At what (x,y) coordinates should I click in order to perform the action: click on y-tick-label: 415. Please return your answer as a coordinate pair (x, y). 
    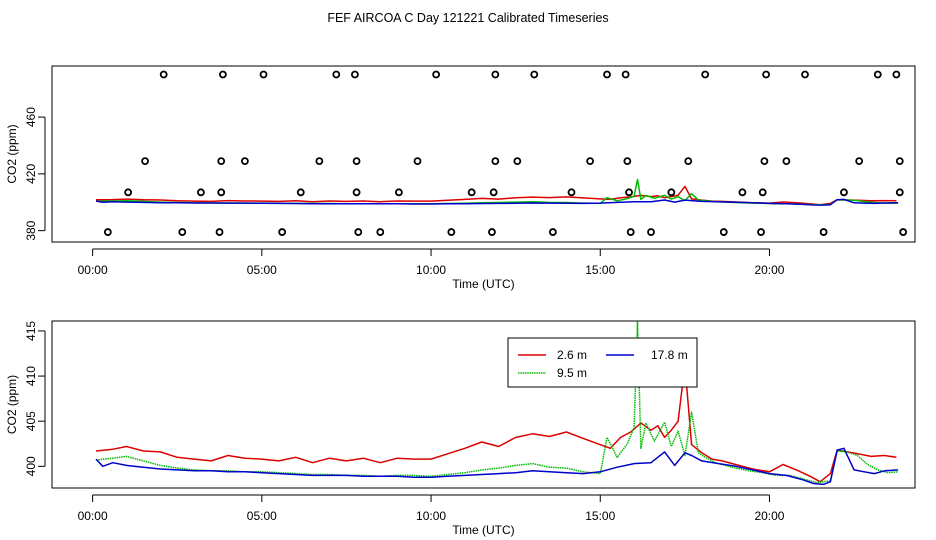
    Looking at the image, I should click on (31, 331).